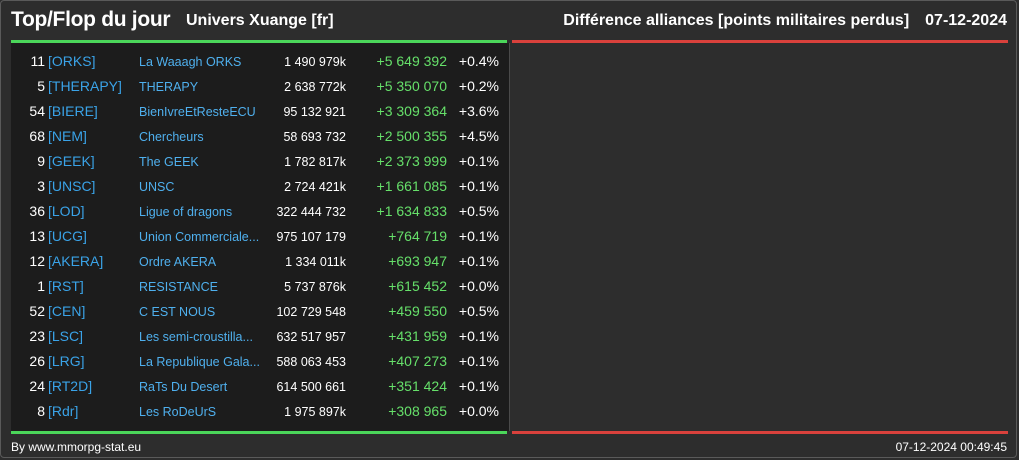  What do you see at coordinates (73, 111) in the screenshot?
I see `alliance-tag-link: [BIERE]` at bounding box center [73, 111].